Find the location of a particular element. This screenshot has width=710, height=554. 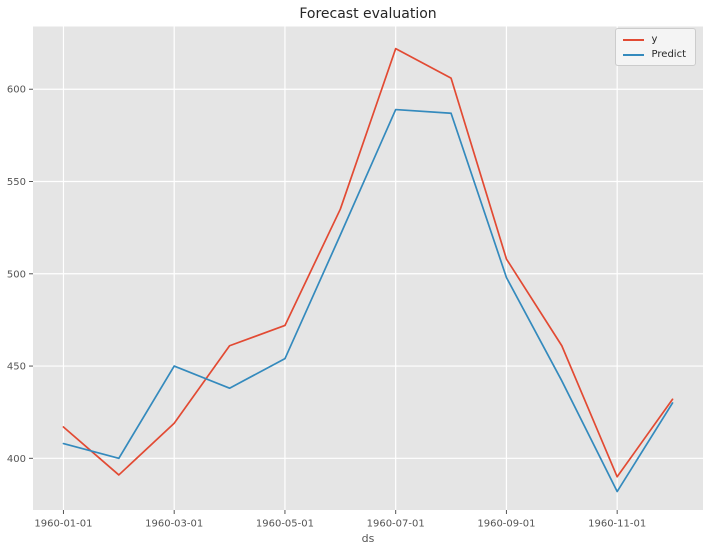

legend-label-y: y is located at coordinates (654, 39).